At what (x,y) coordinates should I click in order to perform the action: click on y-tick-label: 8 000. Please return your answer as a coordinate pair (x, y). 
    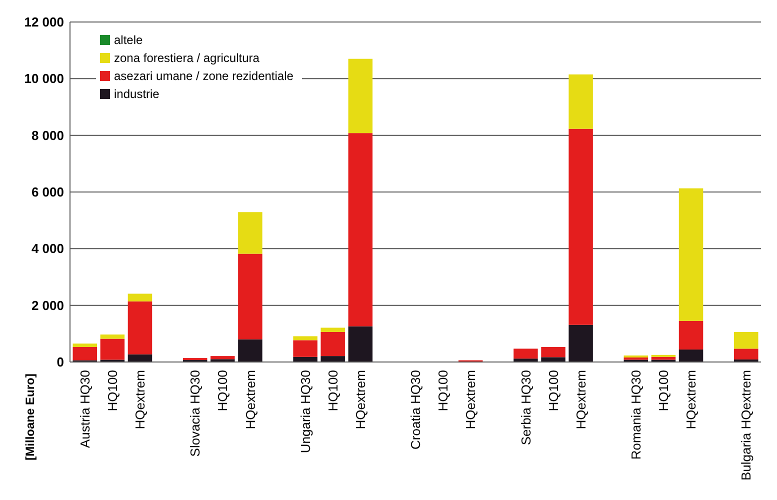
    Looking at the image, I should click on (47, 135).